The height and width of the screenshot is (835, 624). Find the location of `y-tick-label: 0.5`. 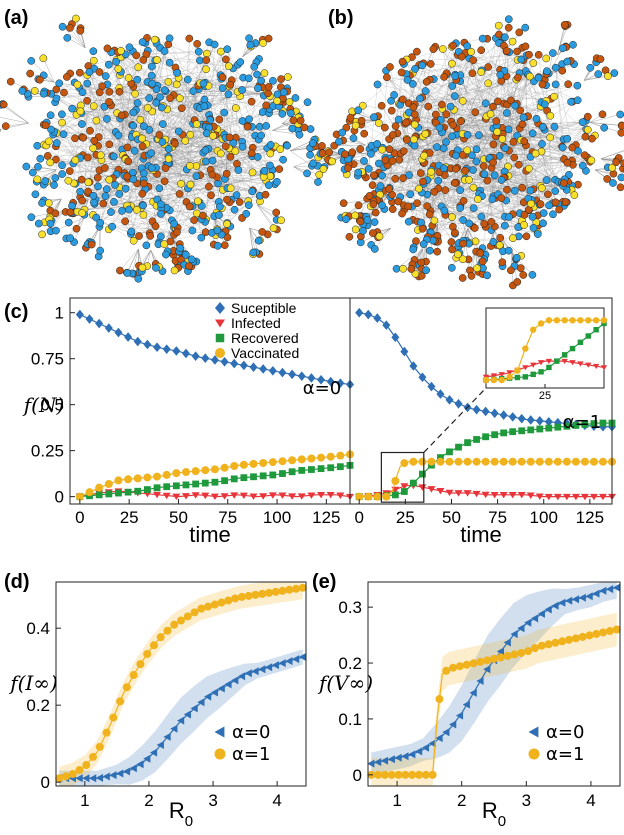

y-tick-label: 0.5 is located at coordinates (52, 405).